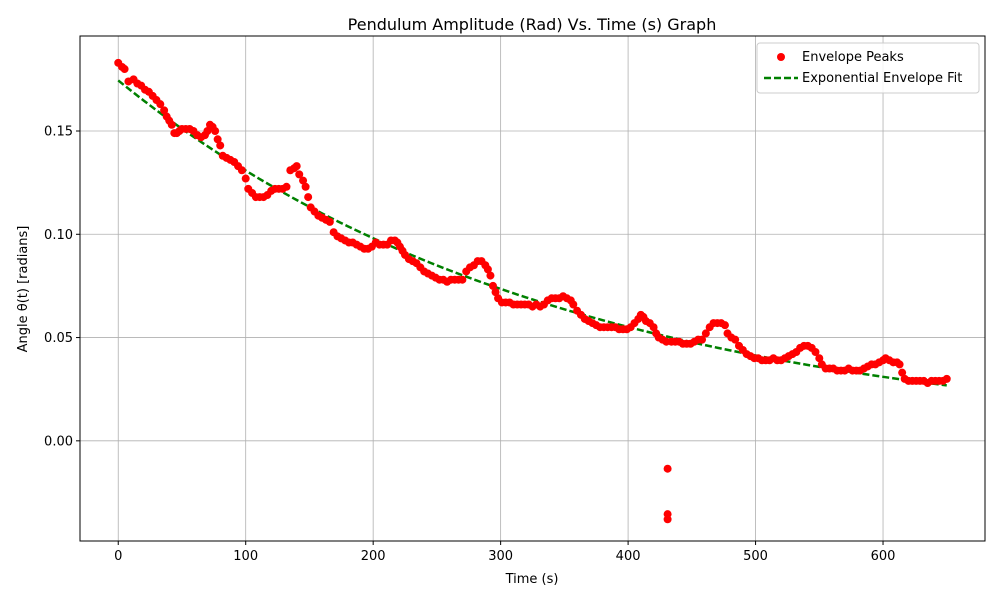  I want to click on y-tick-label: 0.10, so click(58, 235).